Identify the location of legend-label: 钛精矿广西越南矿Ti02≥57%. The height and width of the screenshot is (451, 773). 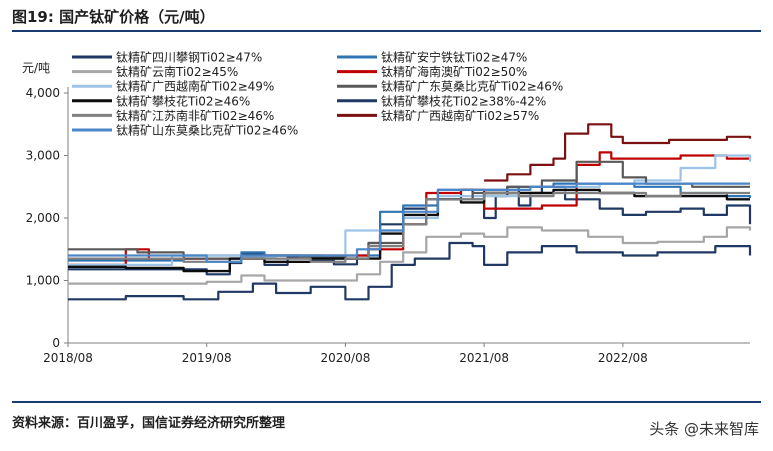
(460, 115).